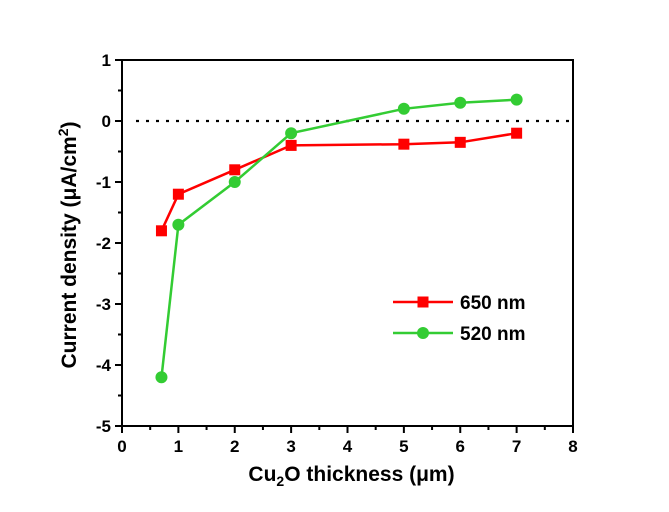 This screenshot has width=669, height=512. What do you see at coordinates (280, 481) in the screenshot?
I see `x-title-subscript: 2` at bounding box center [280, 481].